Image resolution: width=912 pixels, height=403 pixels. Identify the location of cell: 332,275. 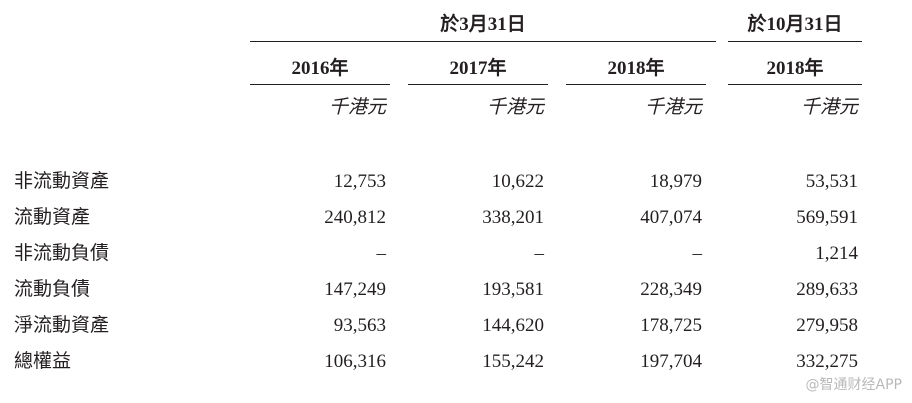
(827, 361).